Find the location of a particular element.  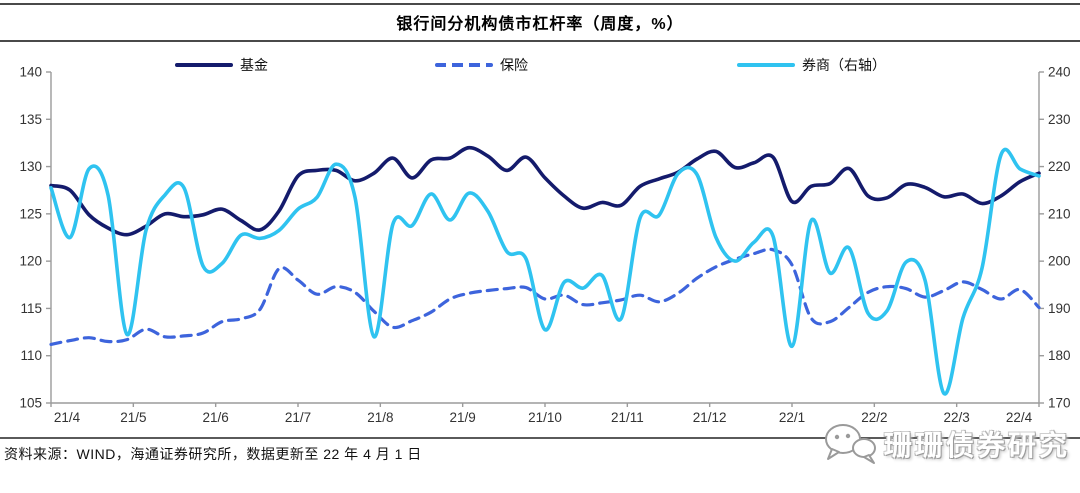

legend-item-insurance: 保险 is located at coordinates (481, 65).